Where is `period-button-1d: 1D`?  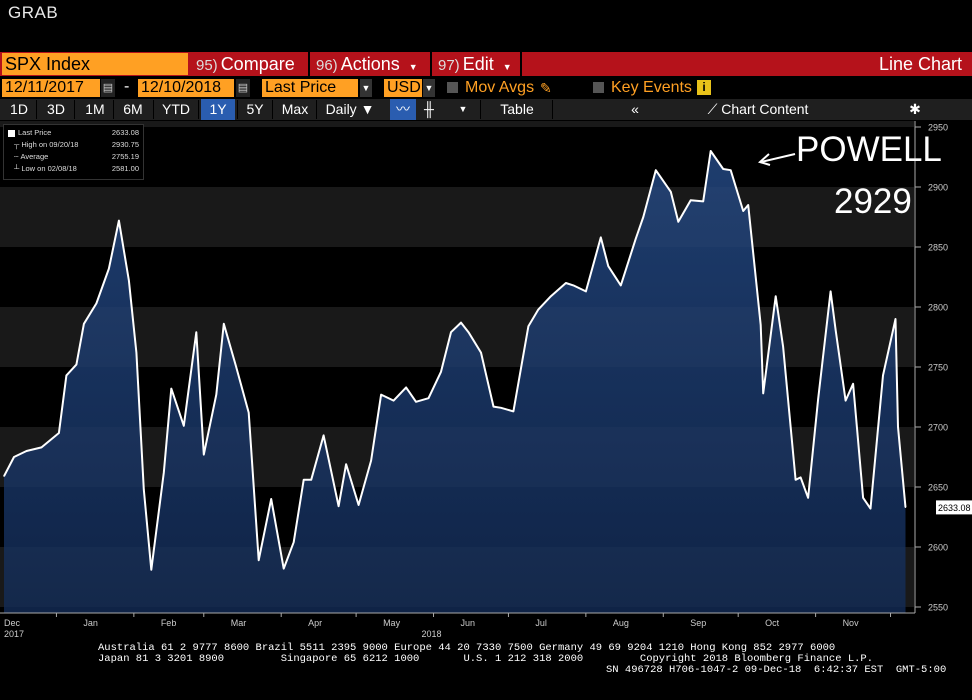 period-button-1d: 1D is located at coordinates (19, 109).